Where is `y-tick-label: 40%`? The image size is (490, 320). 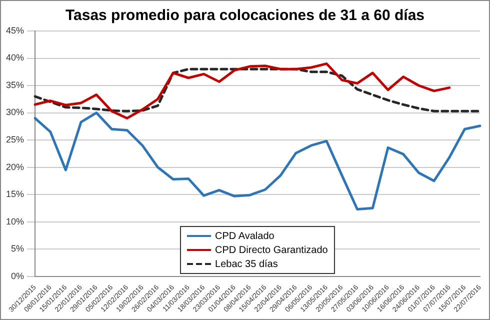 y-tick-label: 40% is located at coordinates (15, 57).